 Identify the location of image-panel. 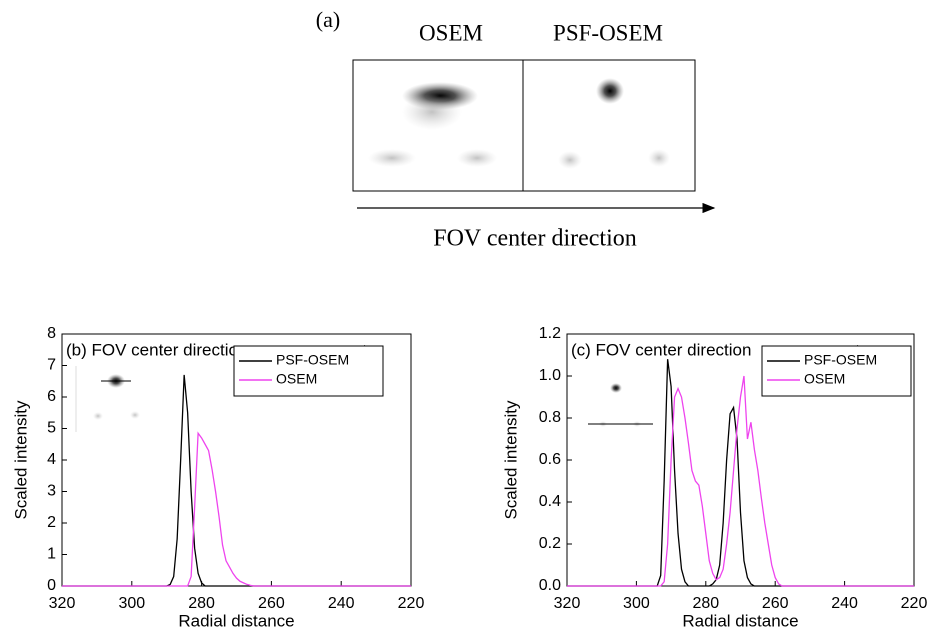
(524, 125).